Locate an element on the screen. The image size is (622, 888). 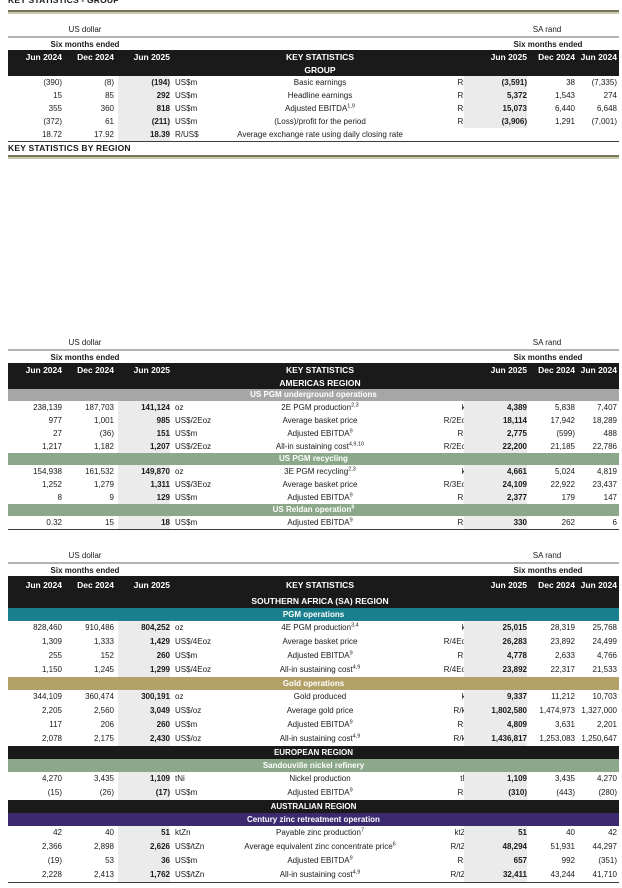
cell-sa-col3: 6,648 is located at coordinates (606, 108).